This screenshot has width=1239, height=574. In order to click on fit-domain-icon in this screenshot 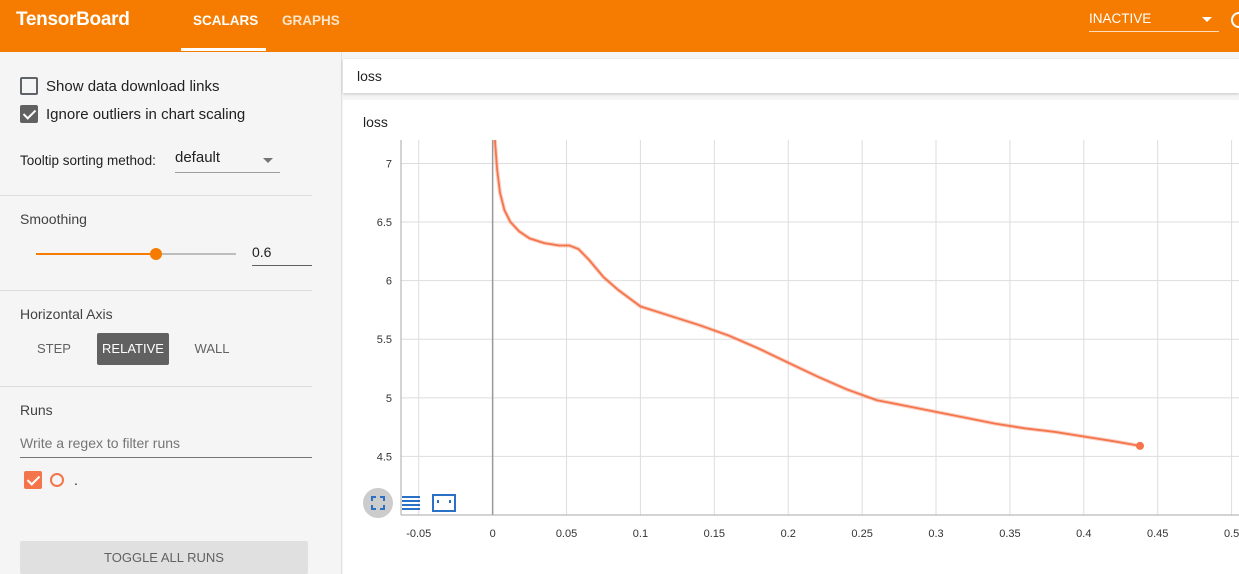, I will do `click(446, 503)`.